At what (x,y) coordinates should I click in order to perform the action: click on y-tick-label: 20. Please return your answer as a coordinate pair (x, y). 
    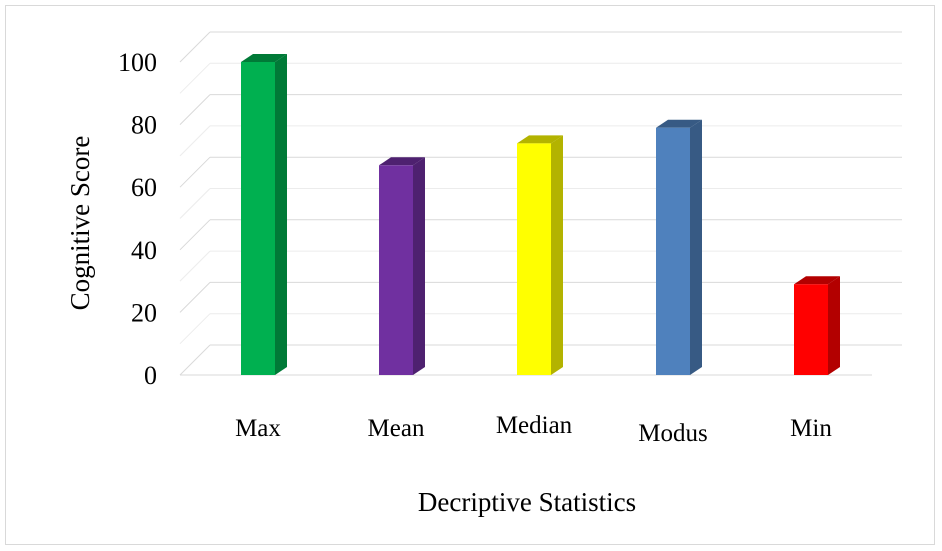
    Looking at the image, I should click on (144, 312).